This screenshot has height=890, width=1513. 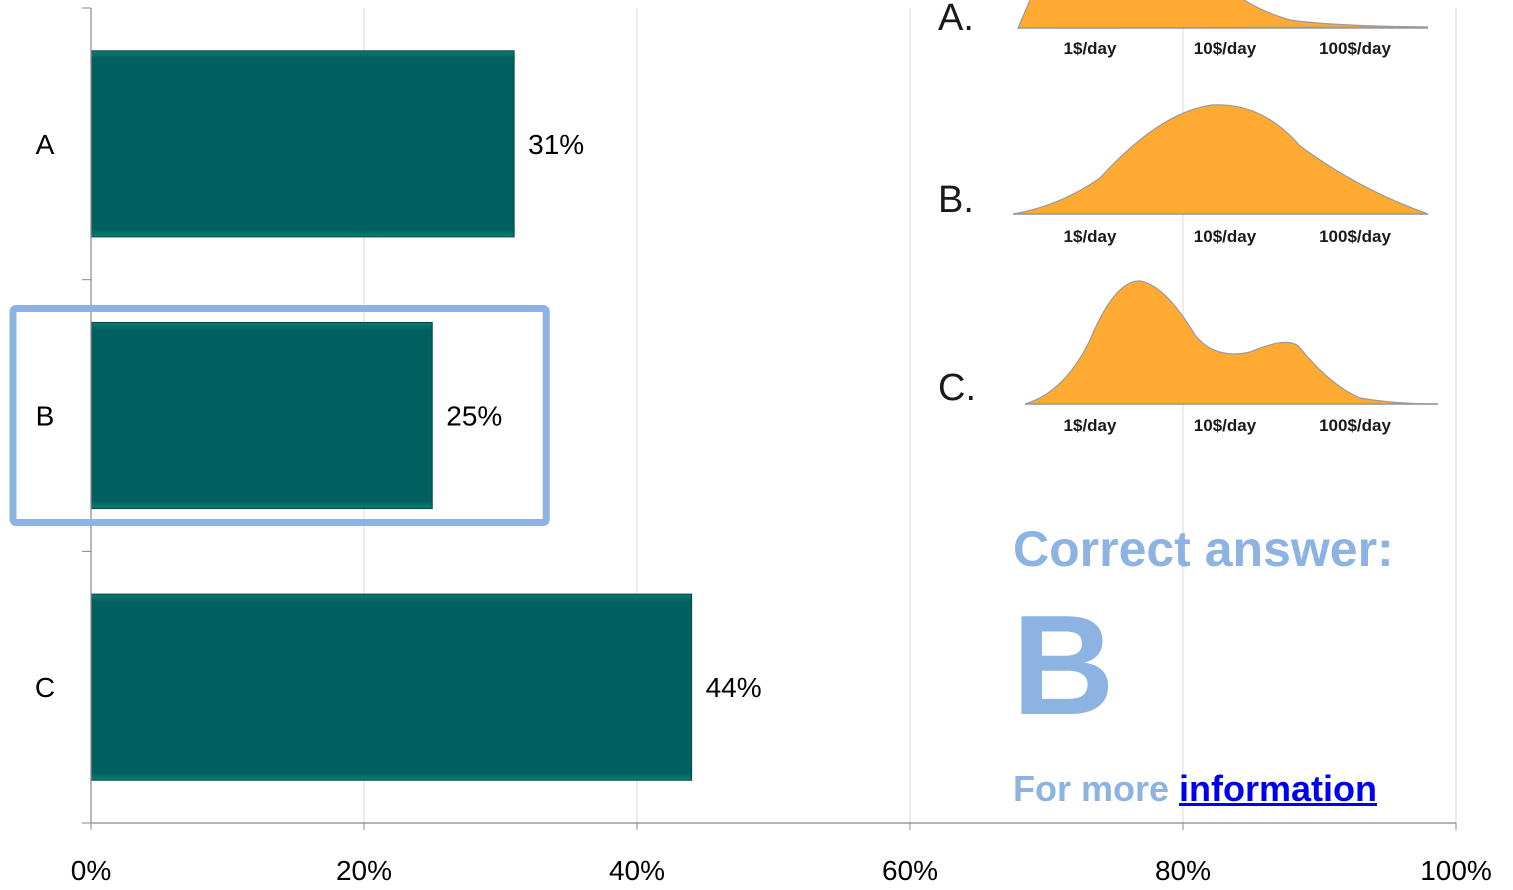 I want to click on answer-highlight-box, so click(x=279, y=415).